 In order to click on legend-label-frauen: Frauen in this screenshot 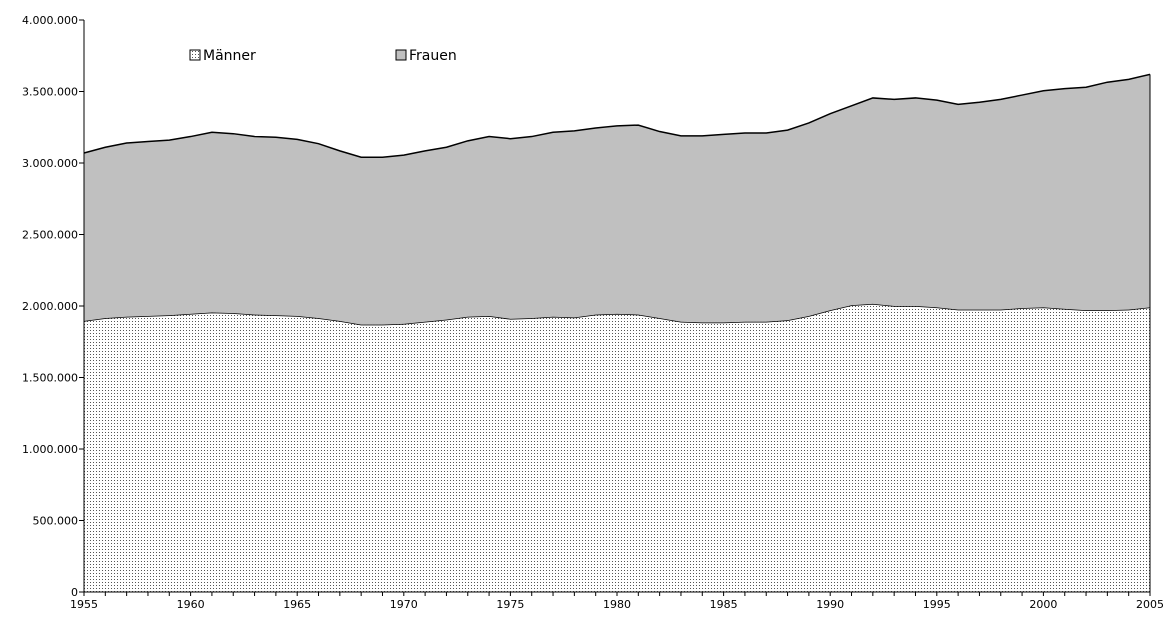, I will do `click(433, 56)`.